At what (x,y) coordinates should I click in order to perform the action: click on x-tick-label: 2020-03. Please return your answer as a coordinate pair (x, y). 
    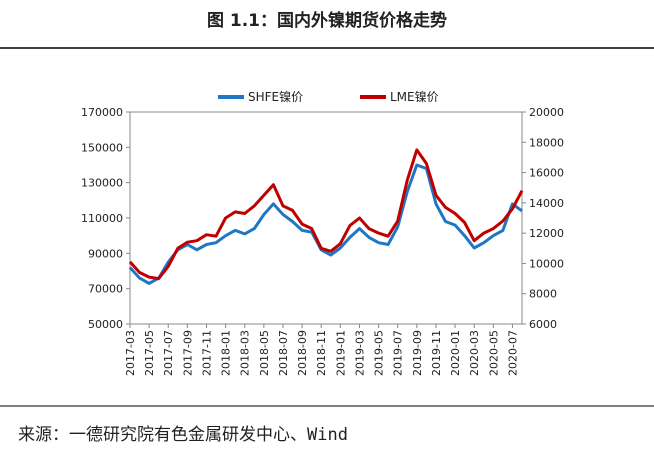
    Looking at the image, I should click on (474, 353).